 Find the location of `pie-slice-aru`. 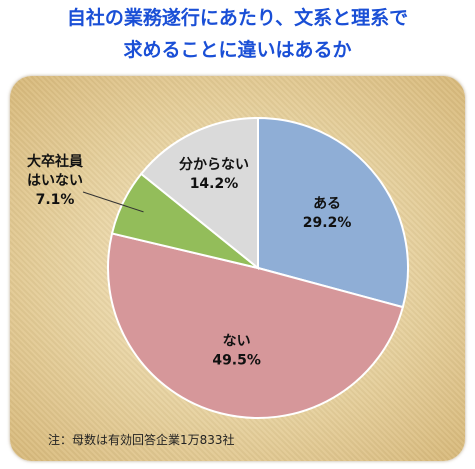

pie-slice-aru is located at coordinates (333, 212).